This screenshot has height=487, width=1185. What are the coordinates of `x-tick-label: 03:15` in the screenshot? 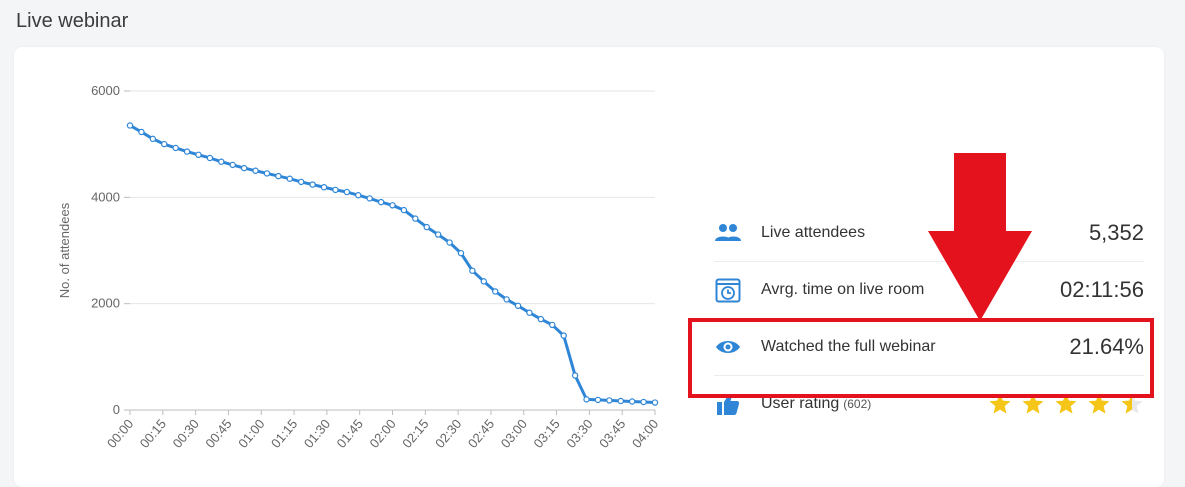 It's located at (546, 433).